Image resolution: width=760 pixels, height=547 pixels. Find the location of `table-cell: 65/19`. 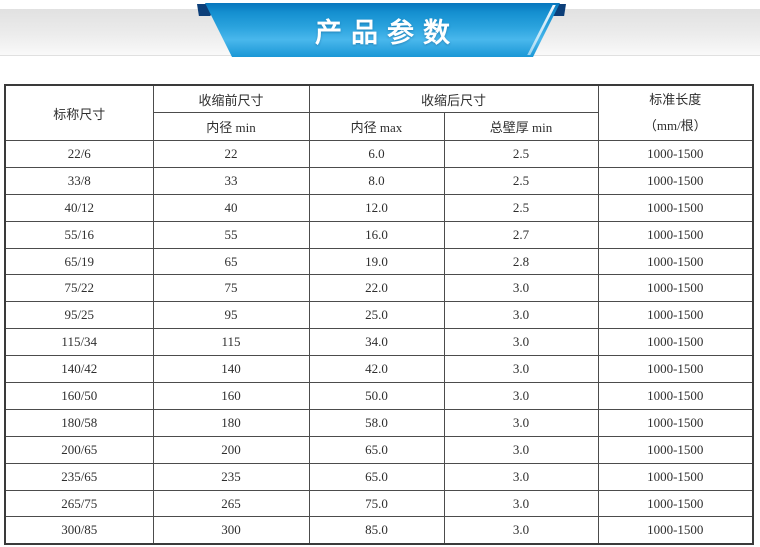

table-cell: 65/19 is located at coordinates (79, 261).